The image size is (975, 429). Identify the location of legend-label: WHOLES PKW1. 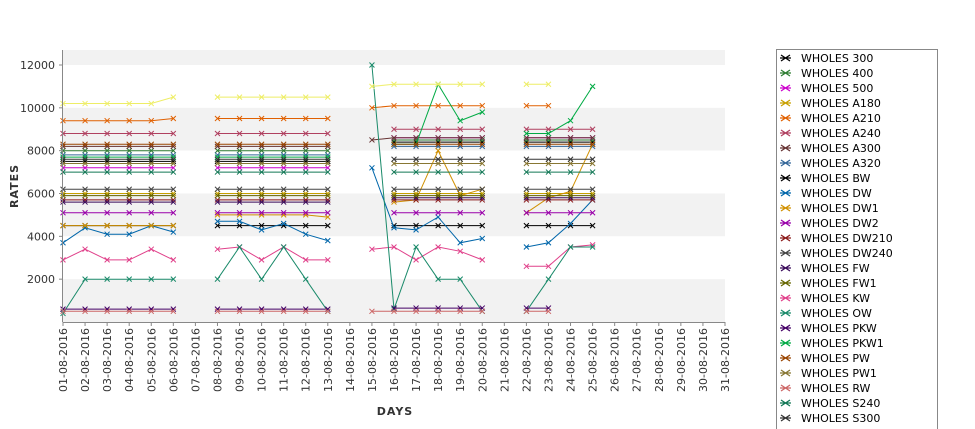
(842, 343).